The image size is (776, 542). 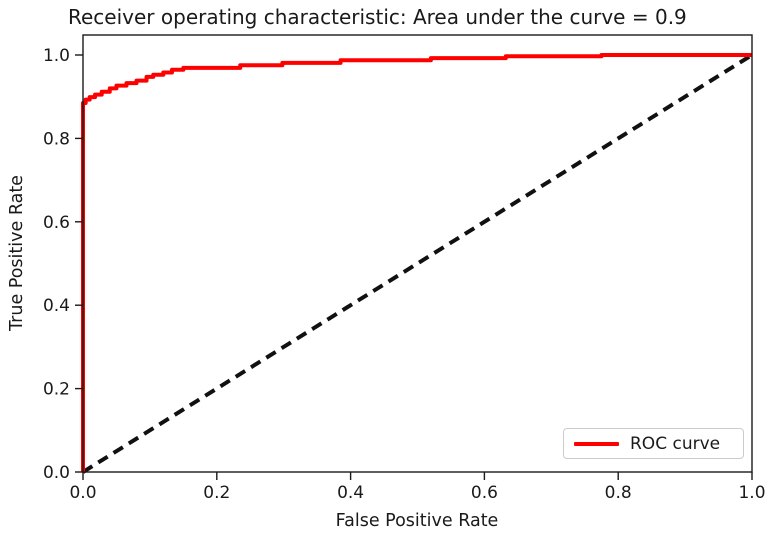 What do you see at coordinates (56, 223) in the screenshot?
I see `y-tick-label: 0.6` at bounding box center [56, 223].